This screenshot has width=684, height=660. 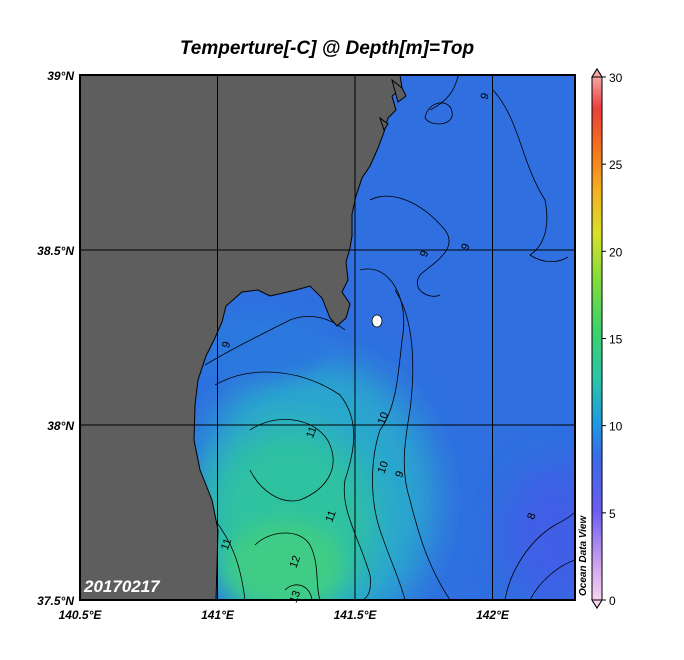 I want to click on colorbar: 0 5 10 15 20 25 30, so click(x=607, y=338).